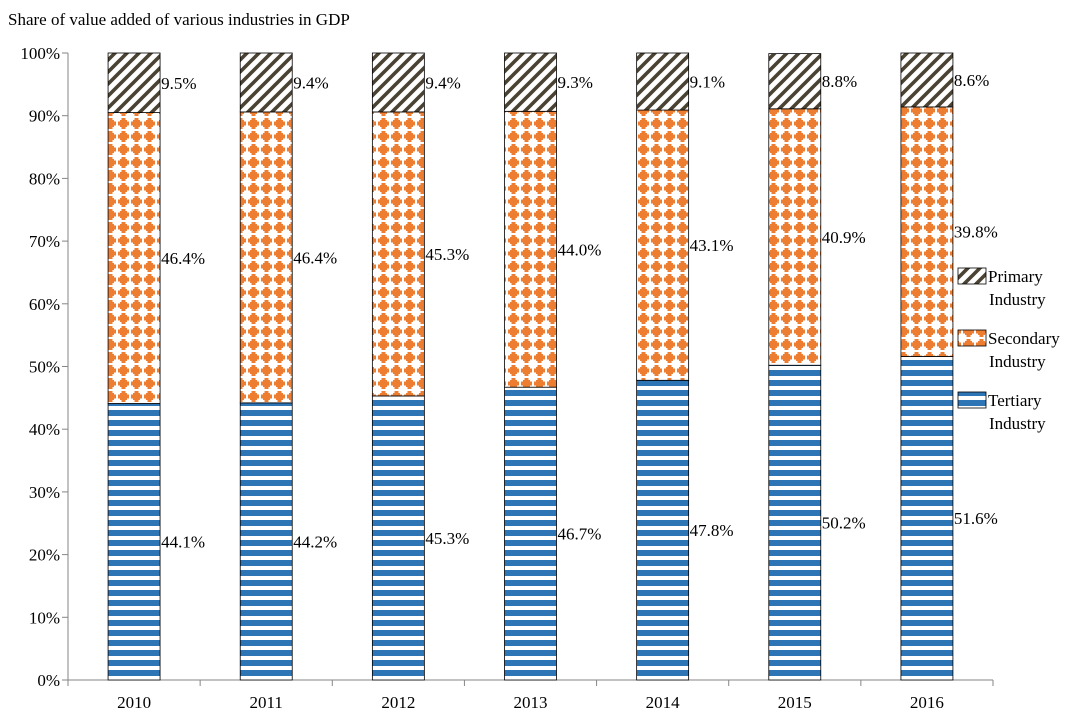 Image resolution: width=1078 pixels, height=713 pixels. I want to click on data-label-primary-industry: 9.3%, so click(575, 82).